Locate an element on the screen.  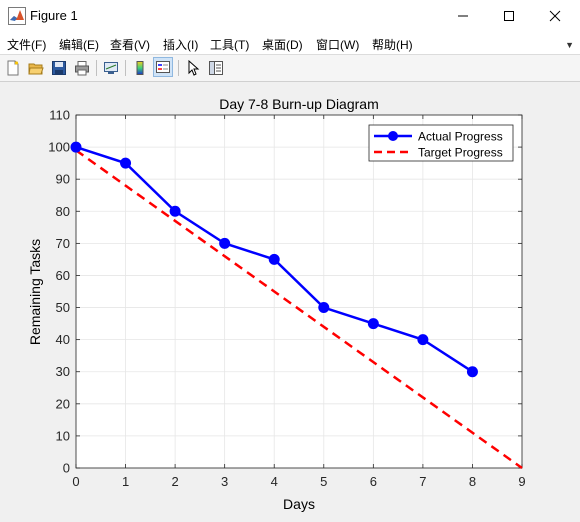
maximize-button is located at coordinates (509, 16).